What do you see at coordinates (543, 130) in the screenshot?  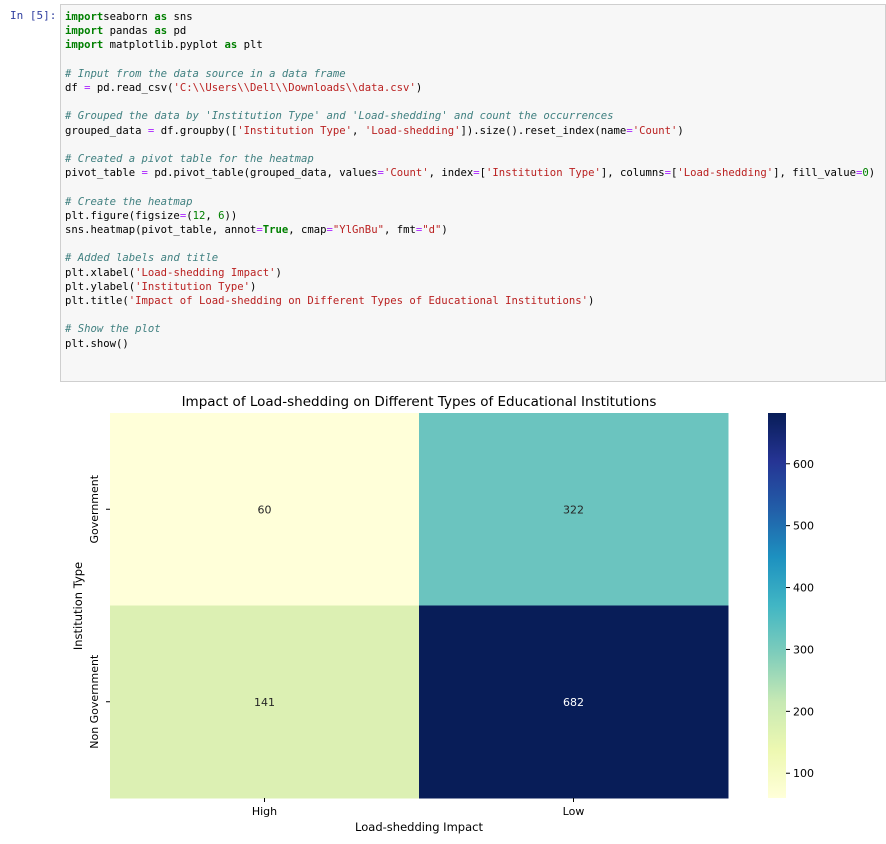 I see `code-token: ]).size().reset_index(name` at bounding box center [543, 130].